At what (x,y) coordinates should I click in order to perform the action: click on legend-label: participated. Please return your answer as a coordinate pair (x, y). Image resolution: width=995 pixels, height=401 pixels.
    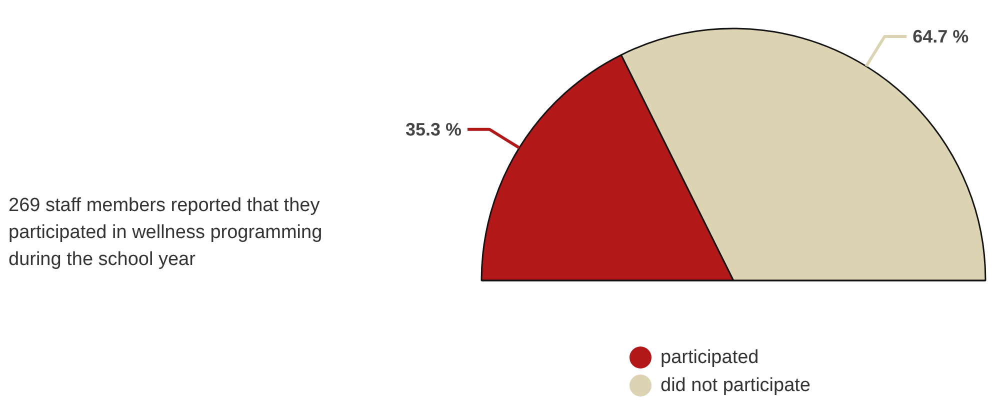
    Looking at the image, I should click on (709, 357).